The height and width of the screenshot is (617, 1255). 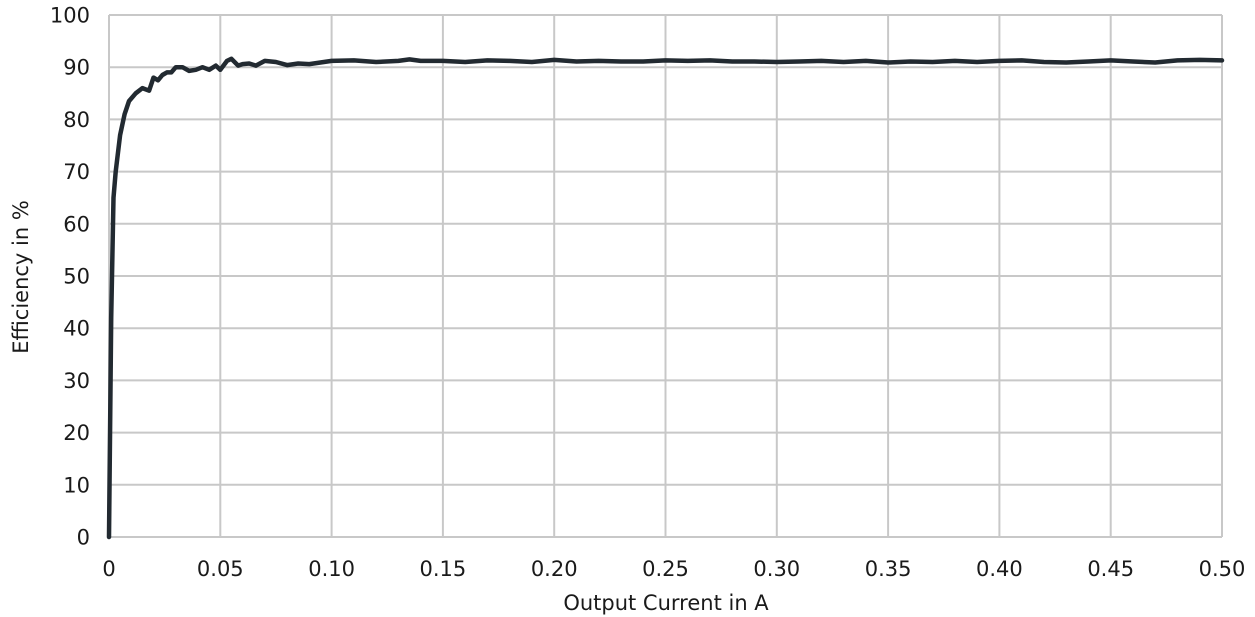 What do you see at coordinates (776, 569) in the screenshot?
I see `x-tick-label: 0.30` at bounding box center [776, 569].